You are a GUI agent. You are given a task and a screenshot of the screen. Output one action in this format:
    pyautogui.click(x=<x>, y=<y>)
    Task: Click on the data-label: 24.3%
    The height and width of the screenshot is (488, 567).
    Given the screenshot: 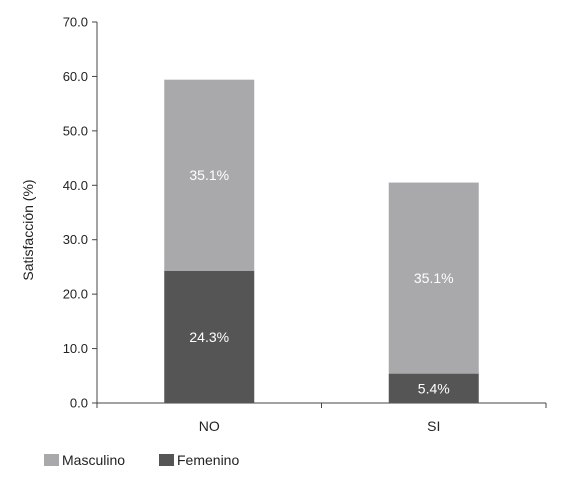 What is the action you would take?
    pyautogui.click(x=209, y=337)
    